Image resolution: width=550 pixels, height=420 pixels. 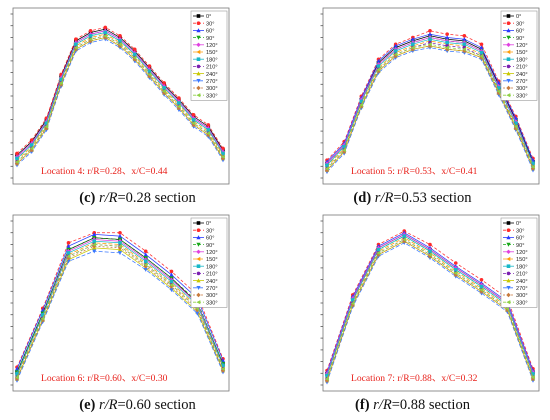 I want to click on legend-label: 150°, so click(x=522, y=260).